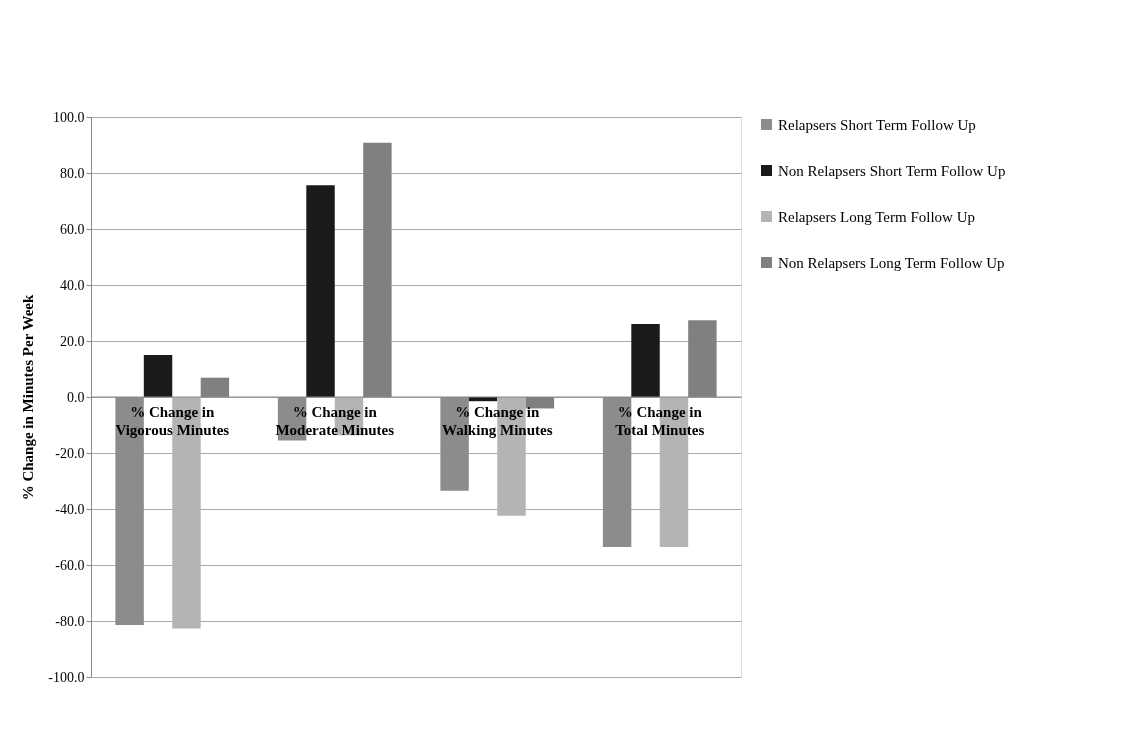  Describe the element at coordinates (70, 453) in the screenshot. I see `y-tick-label: -20.0` at that location.